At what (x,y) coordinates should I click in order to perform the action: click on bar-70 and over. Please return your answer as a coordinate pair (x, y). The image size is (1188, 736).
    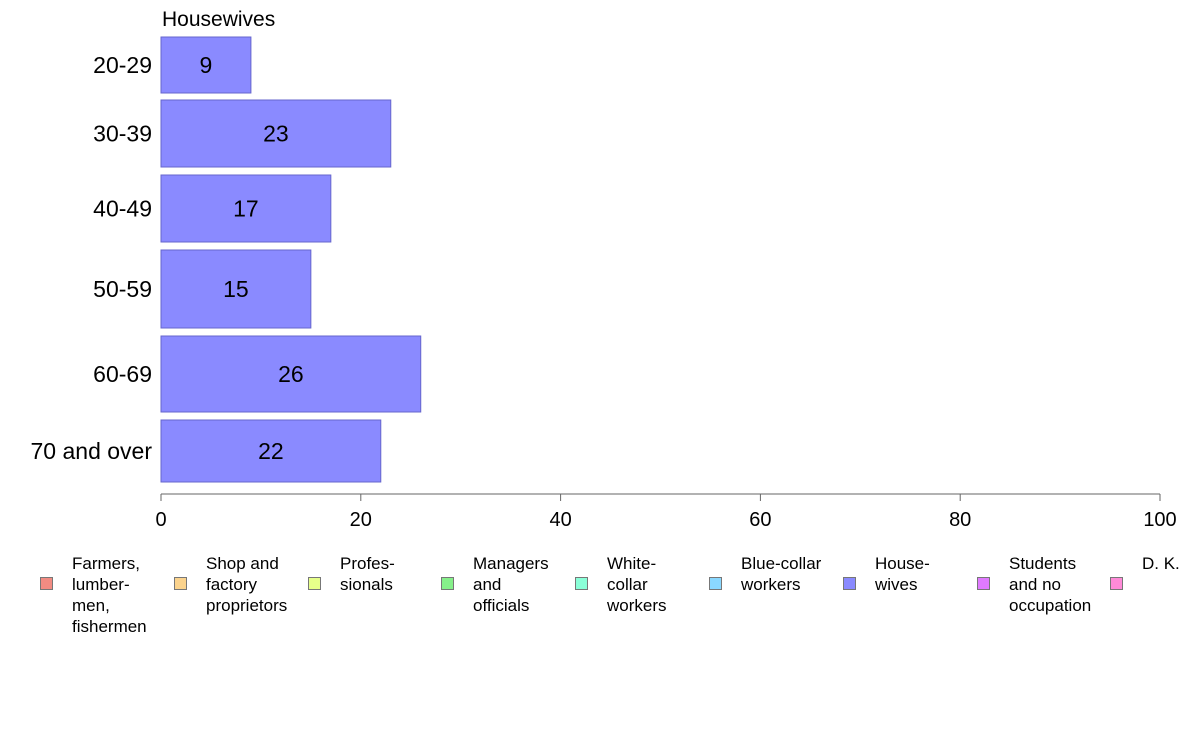
    Looking at the image, I should click on (271, 451).